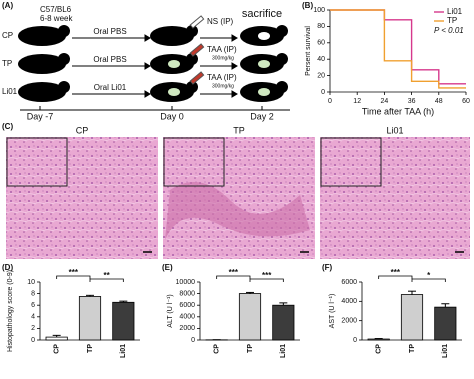  I want to click on significance-label: *, so click(429, 275).